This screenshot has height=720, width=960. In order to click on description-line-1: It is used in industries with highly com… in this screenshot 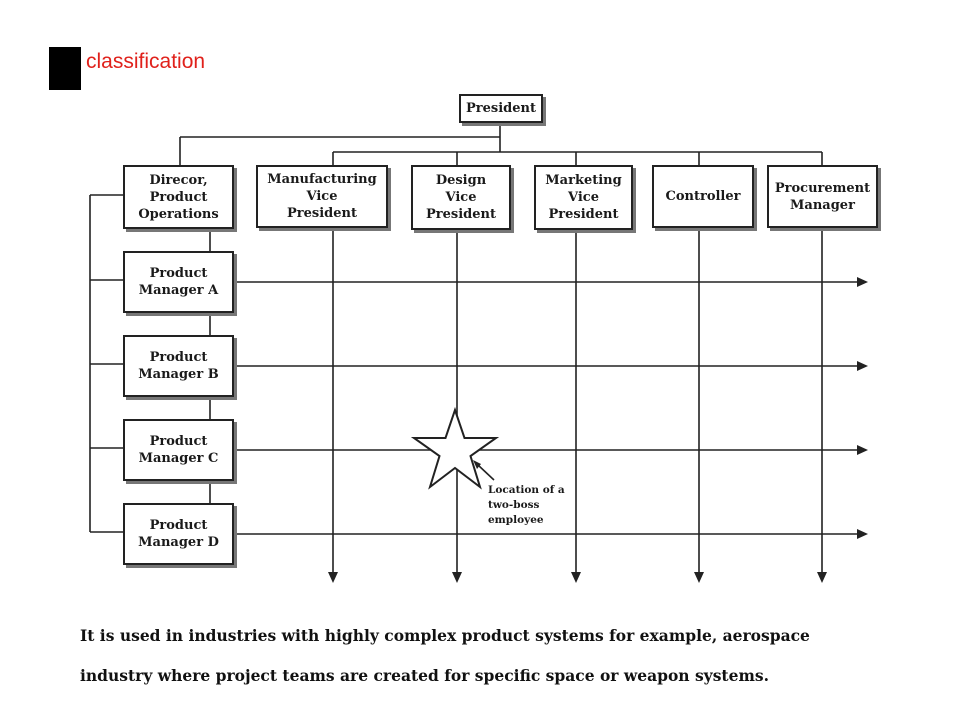, I will do `click(445, 635)`.